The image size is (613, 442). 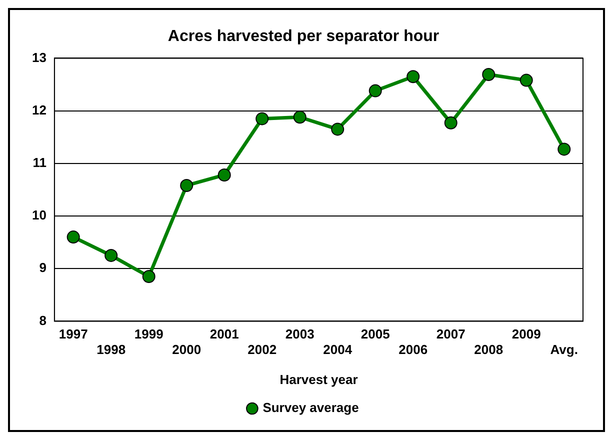 I want to click on x-tick-label: 2005, so click(x=375, y=334).